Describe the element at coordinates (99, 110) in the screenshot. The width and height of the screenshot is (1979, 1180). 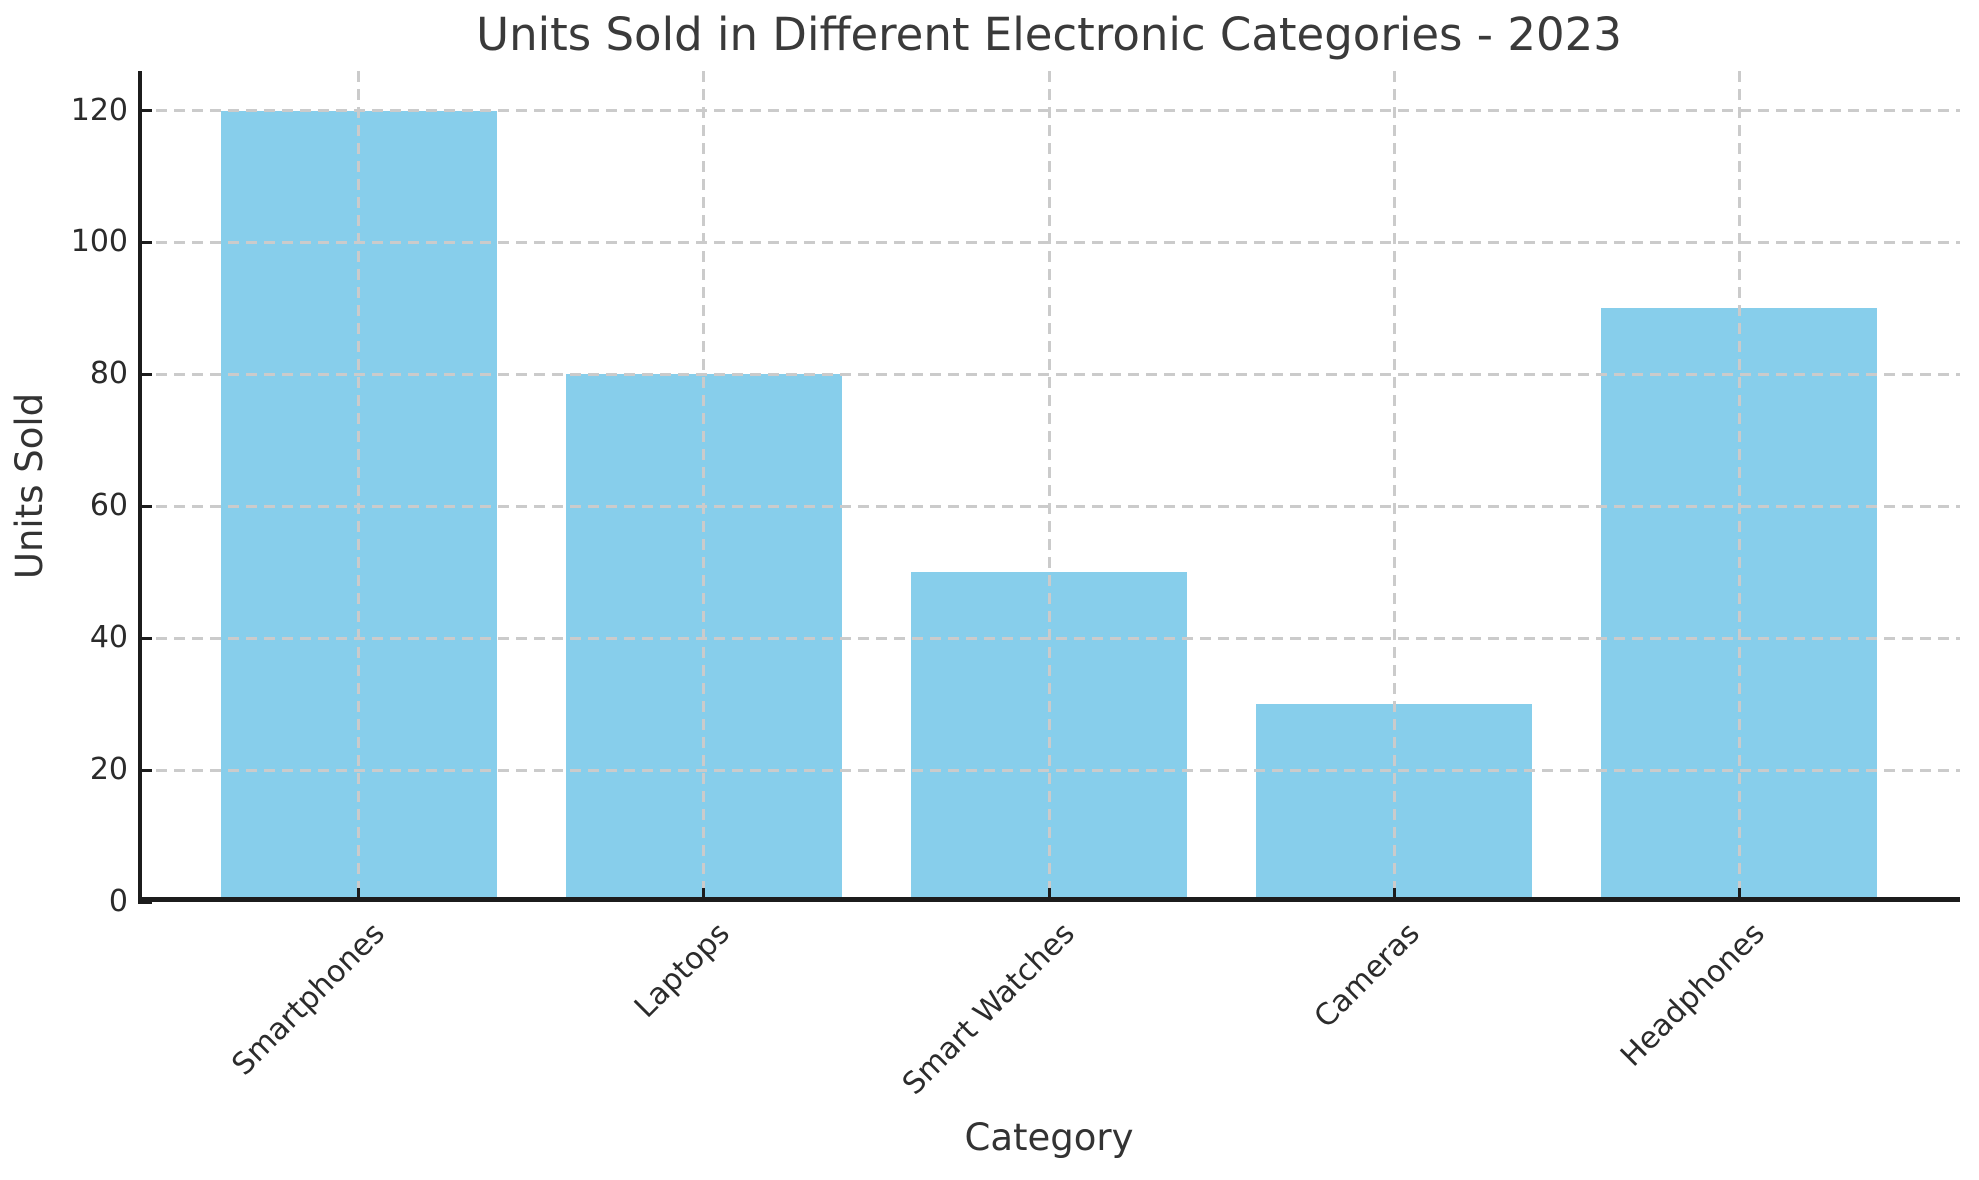
I see `y-tick-label-120: 120` at that location.